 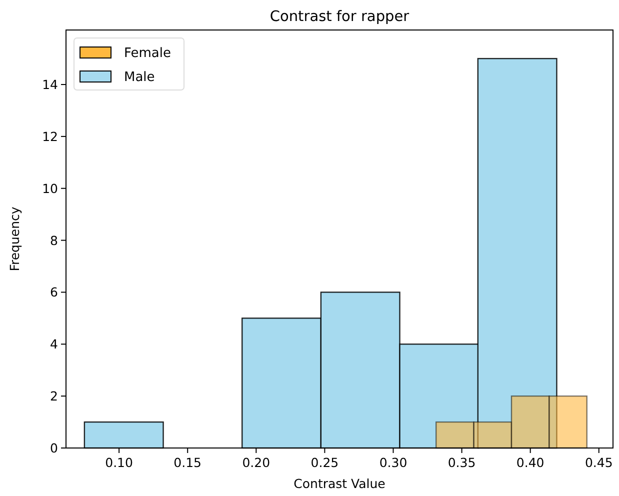 What do you see at coordinates (340, 17) in the screenshot?
I see `chart-title: Contrast for rapper` at bounding box center [340, 17].